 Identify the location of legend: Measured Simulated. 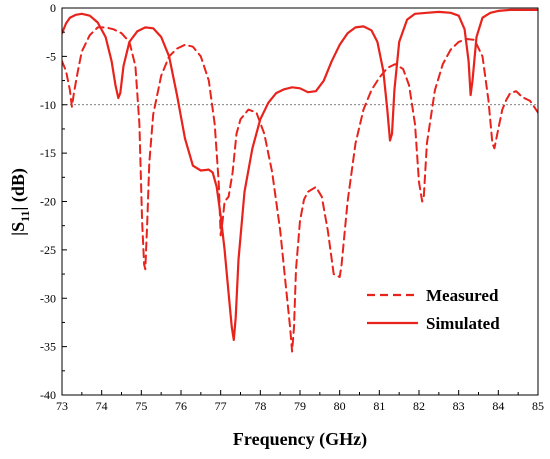
(433, 309).